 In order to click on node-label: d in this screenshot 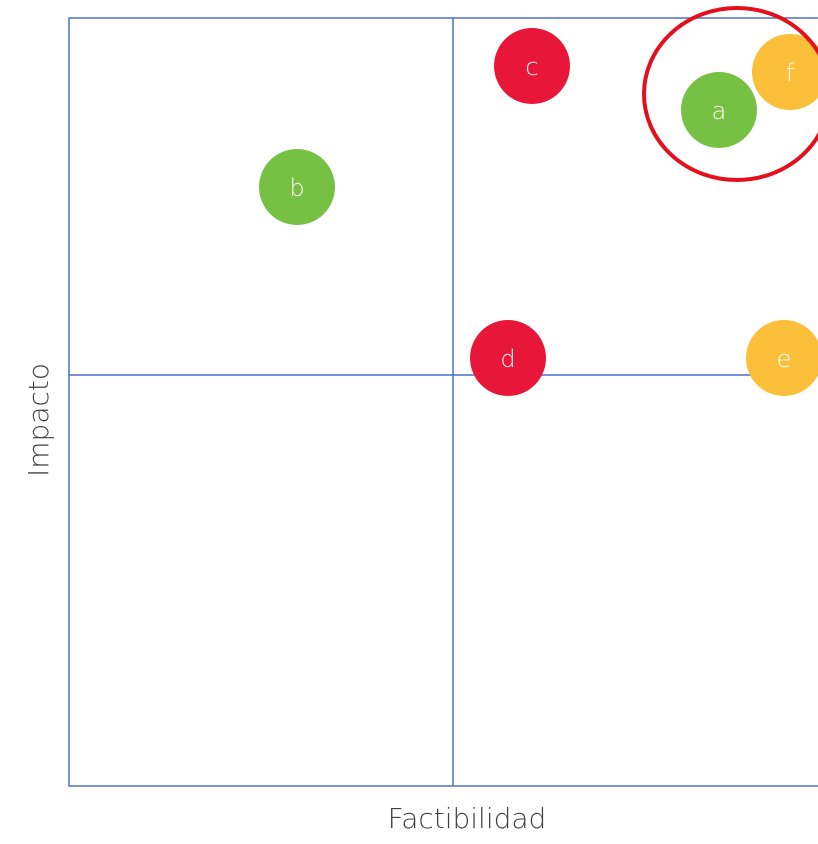, I will do `click(507, 359)`.